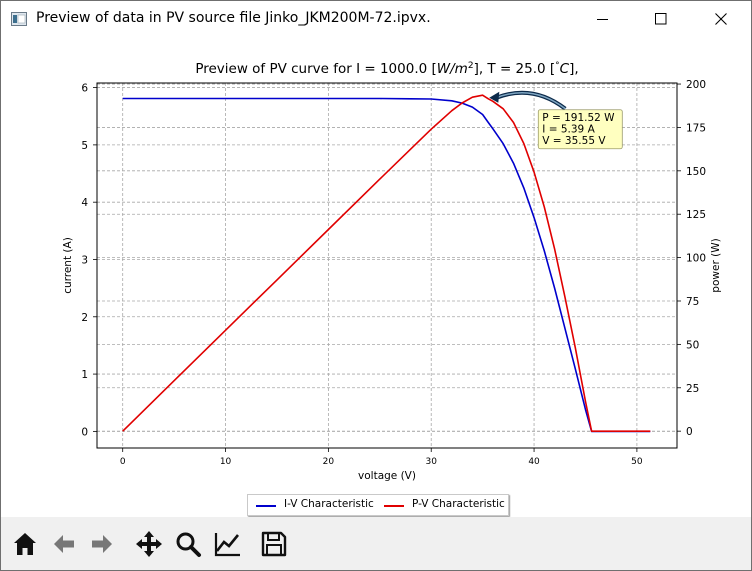  What do you see at coordinates (696, 85) in the screenshot?
I see `y2-tick-label: 200` at bounding box center [696, 85].